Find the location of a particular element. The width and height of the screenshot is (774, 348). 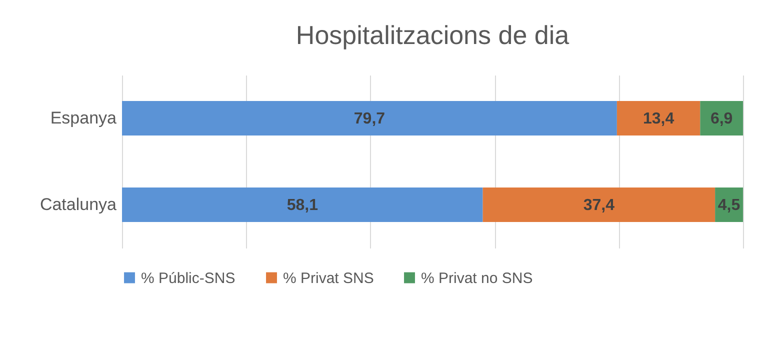

y-tick-label: Espanya is located at coordinates (84, 118).